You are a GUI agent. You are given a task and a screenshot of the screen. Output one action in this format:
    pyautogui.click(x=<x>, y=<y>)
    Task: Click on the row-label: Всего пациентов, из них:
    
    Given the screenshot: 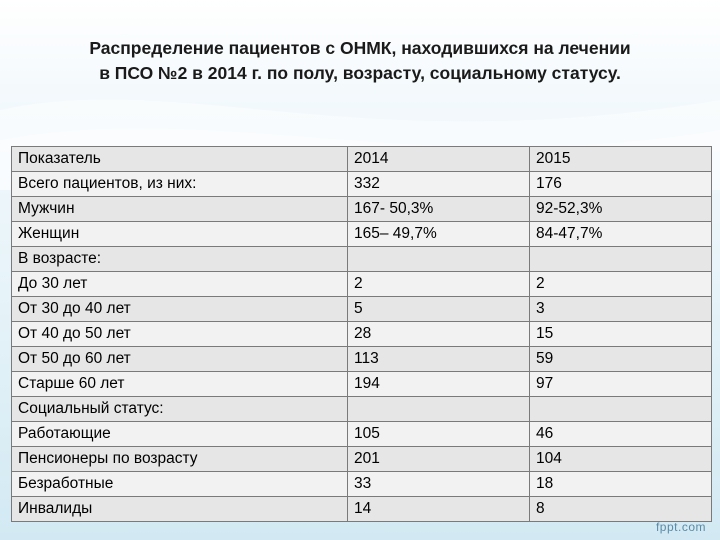 What is the action you would take?
    pyautogui.click(x=179, y=184)
    